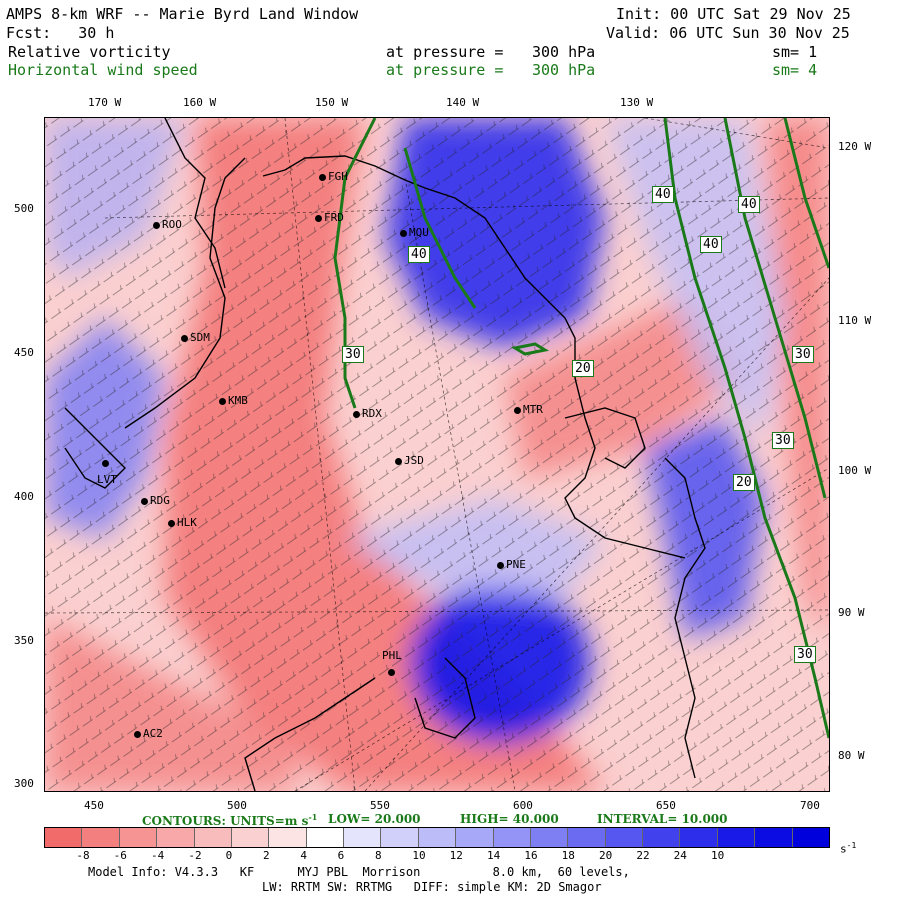 The width and height of the screenshot is (900, 900). I want to click on units-exponent: -1, so click(313, 817).